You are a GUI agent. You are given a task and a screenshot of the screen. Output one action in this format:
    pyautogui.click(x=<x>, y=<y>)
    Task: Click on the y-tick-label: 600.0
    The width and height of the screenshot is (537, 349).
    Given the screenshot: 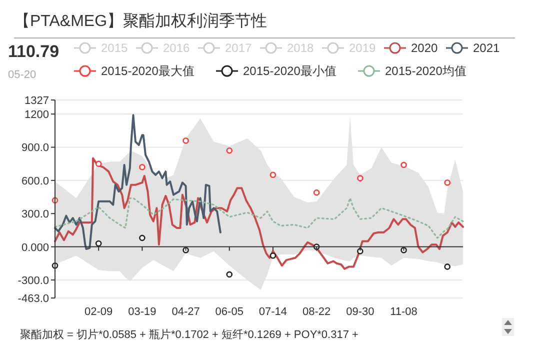 What is the action you would take?
    pyautogui.click(x=35, y=181)
    